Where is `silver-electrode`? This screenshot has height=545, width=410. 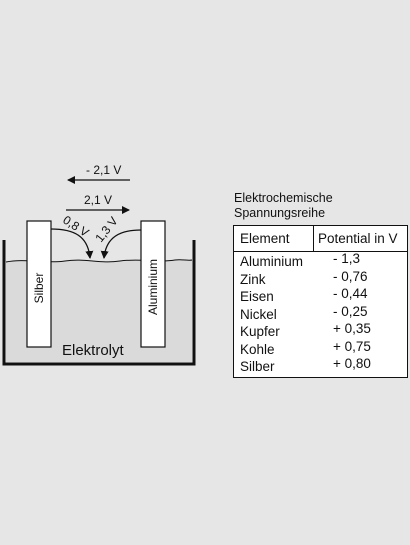 silver-electrode is located at coordinates (39, 284).